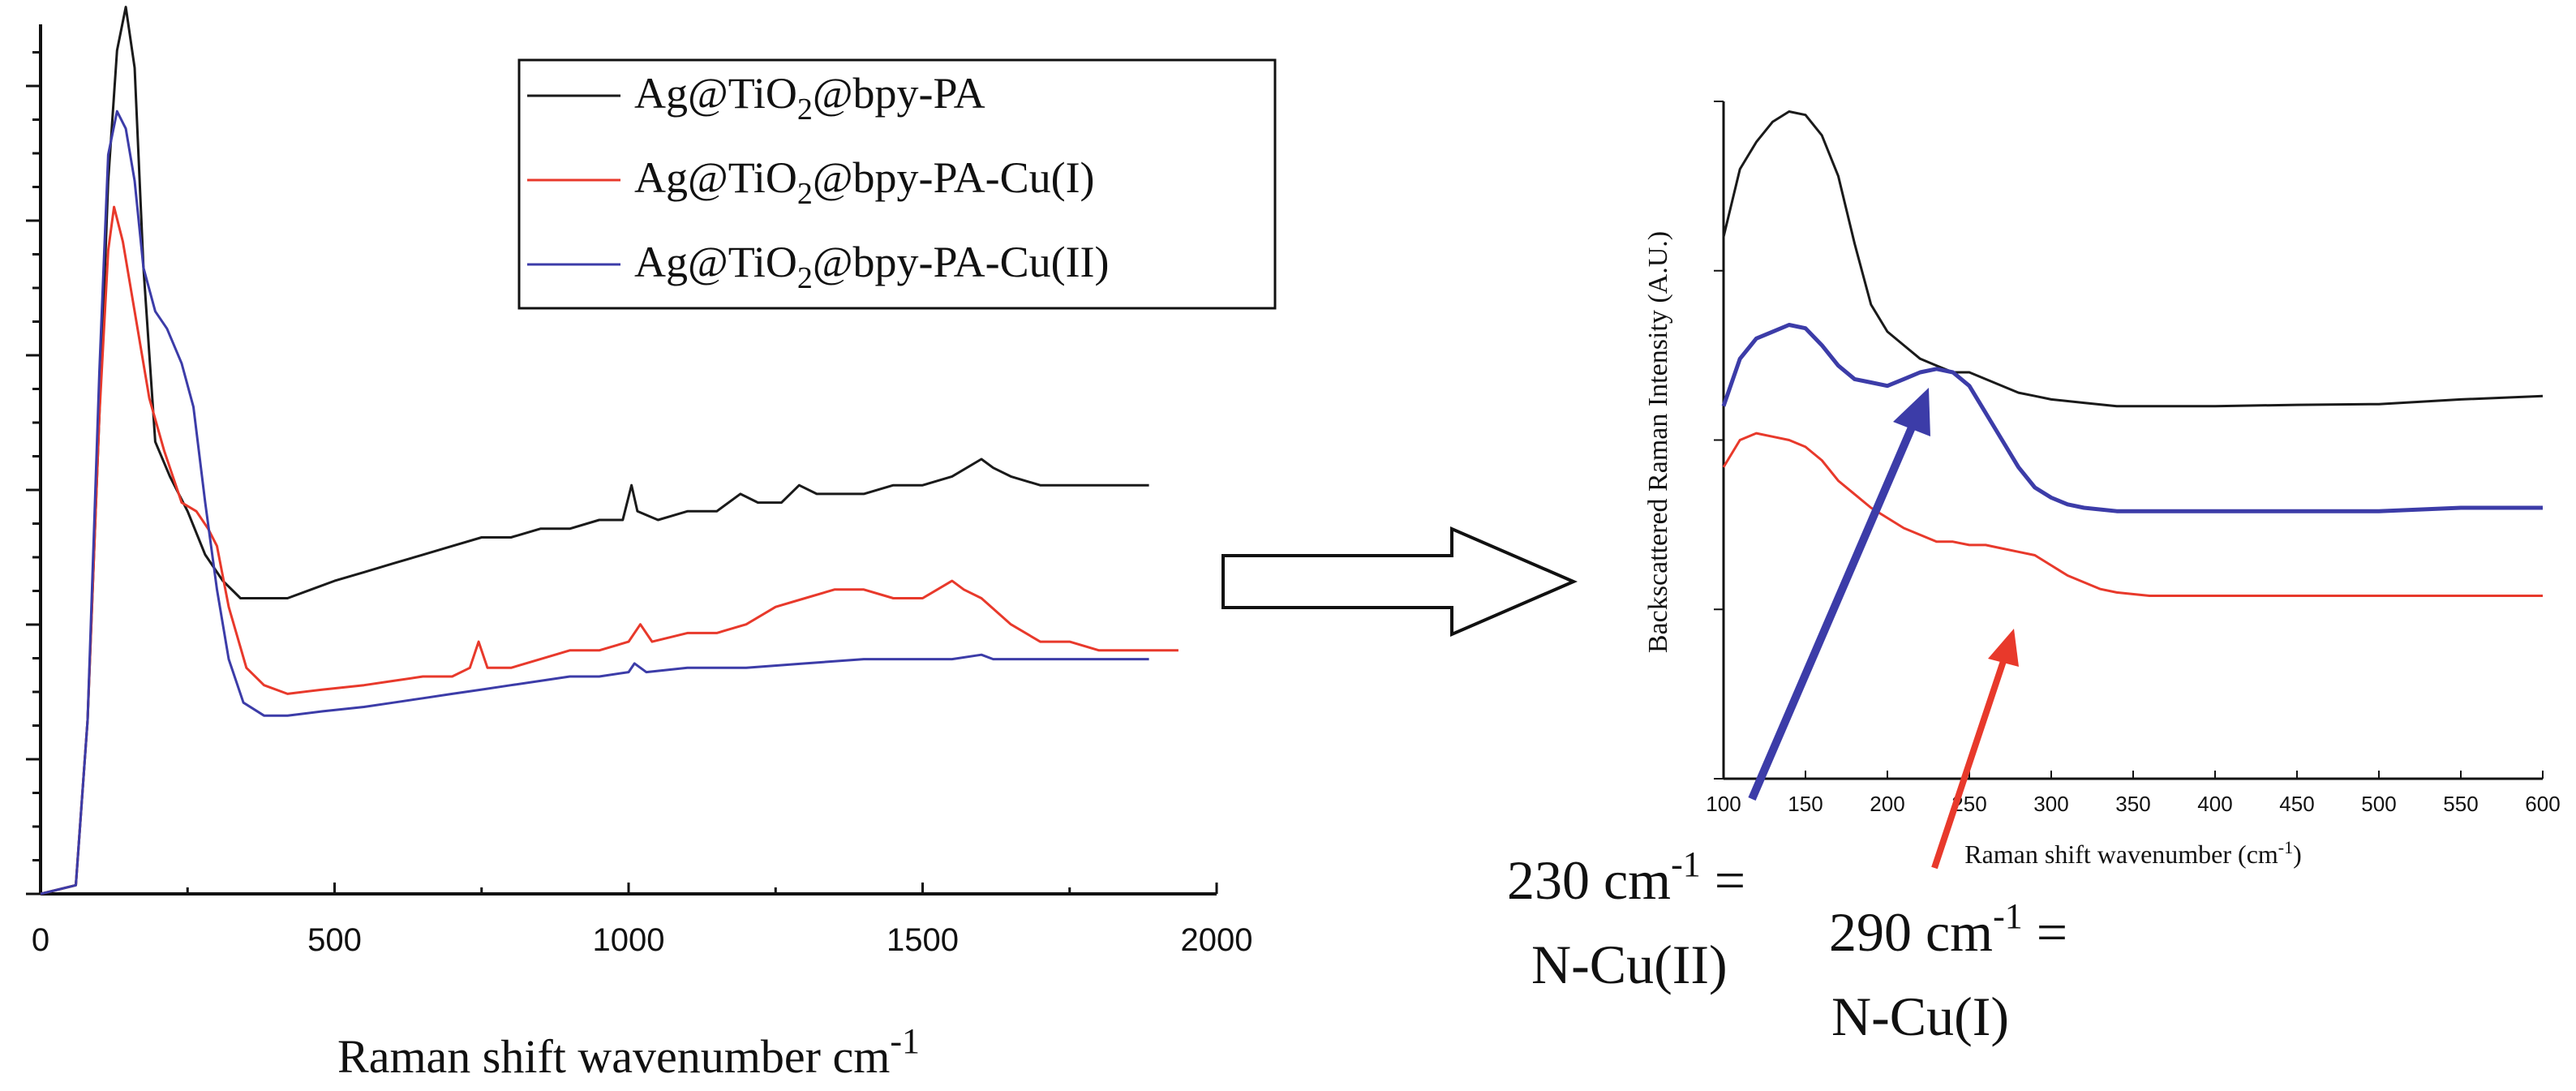 The width and height of the screenshot is (2576, 1091). I want to click on annotation-arrow-cu2, so click(1839, 594).